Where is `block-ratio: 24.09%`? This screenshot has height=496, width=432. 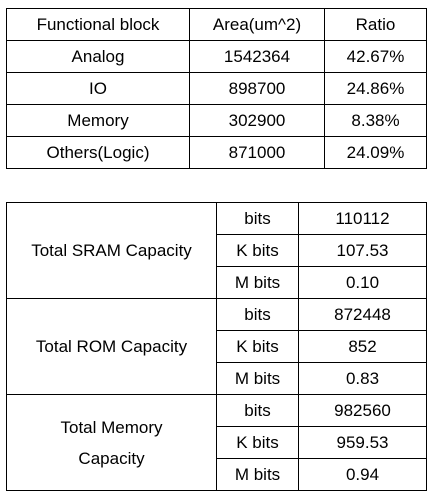
block-ratio: 24.09% is located at coordinates (375, 152).